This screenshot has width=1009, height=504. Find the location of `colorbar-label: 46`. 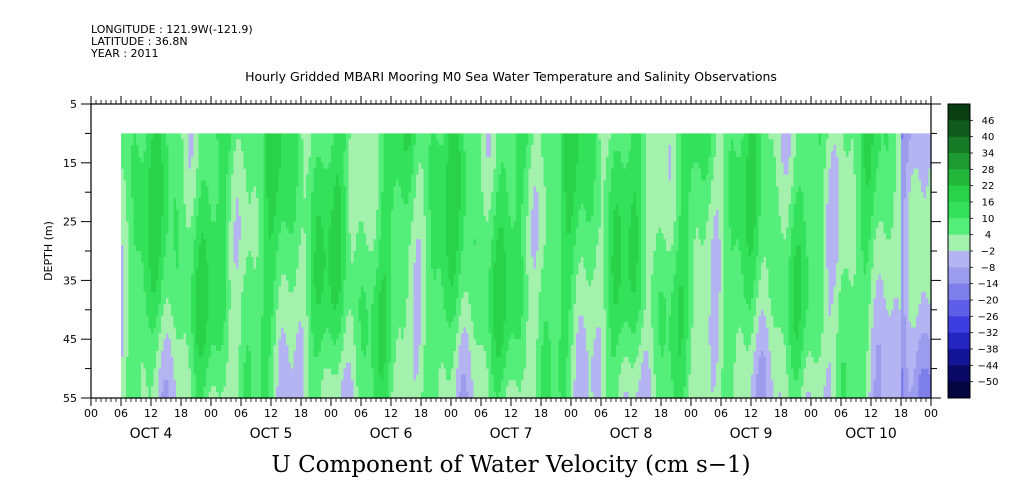

colorbar-label: 46 is located at coordinates (988, 121).